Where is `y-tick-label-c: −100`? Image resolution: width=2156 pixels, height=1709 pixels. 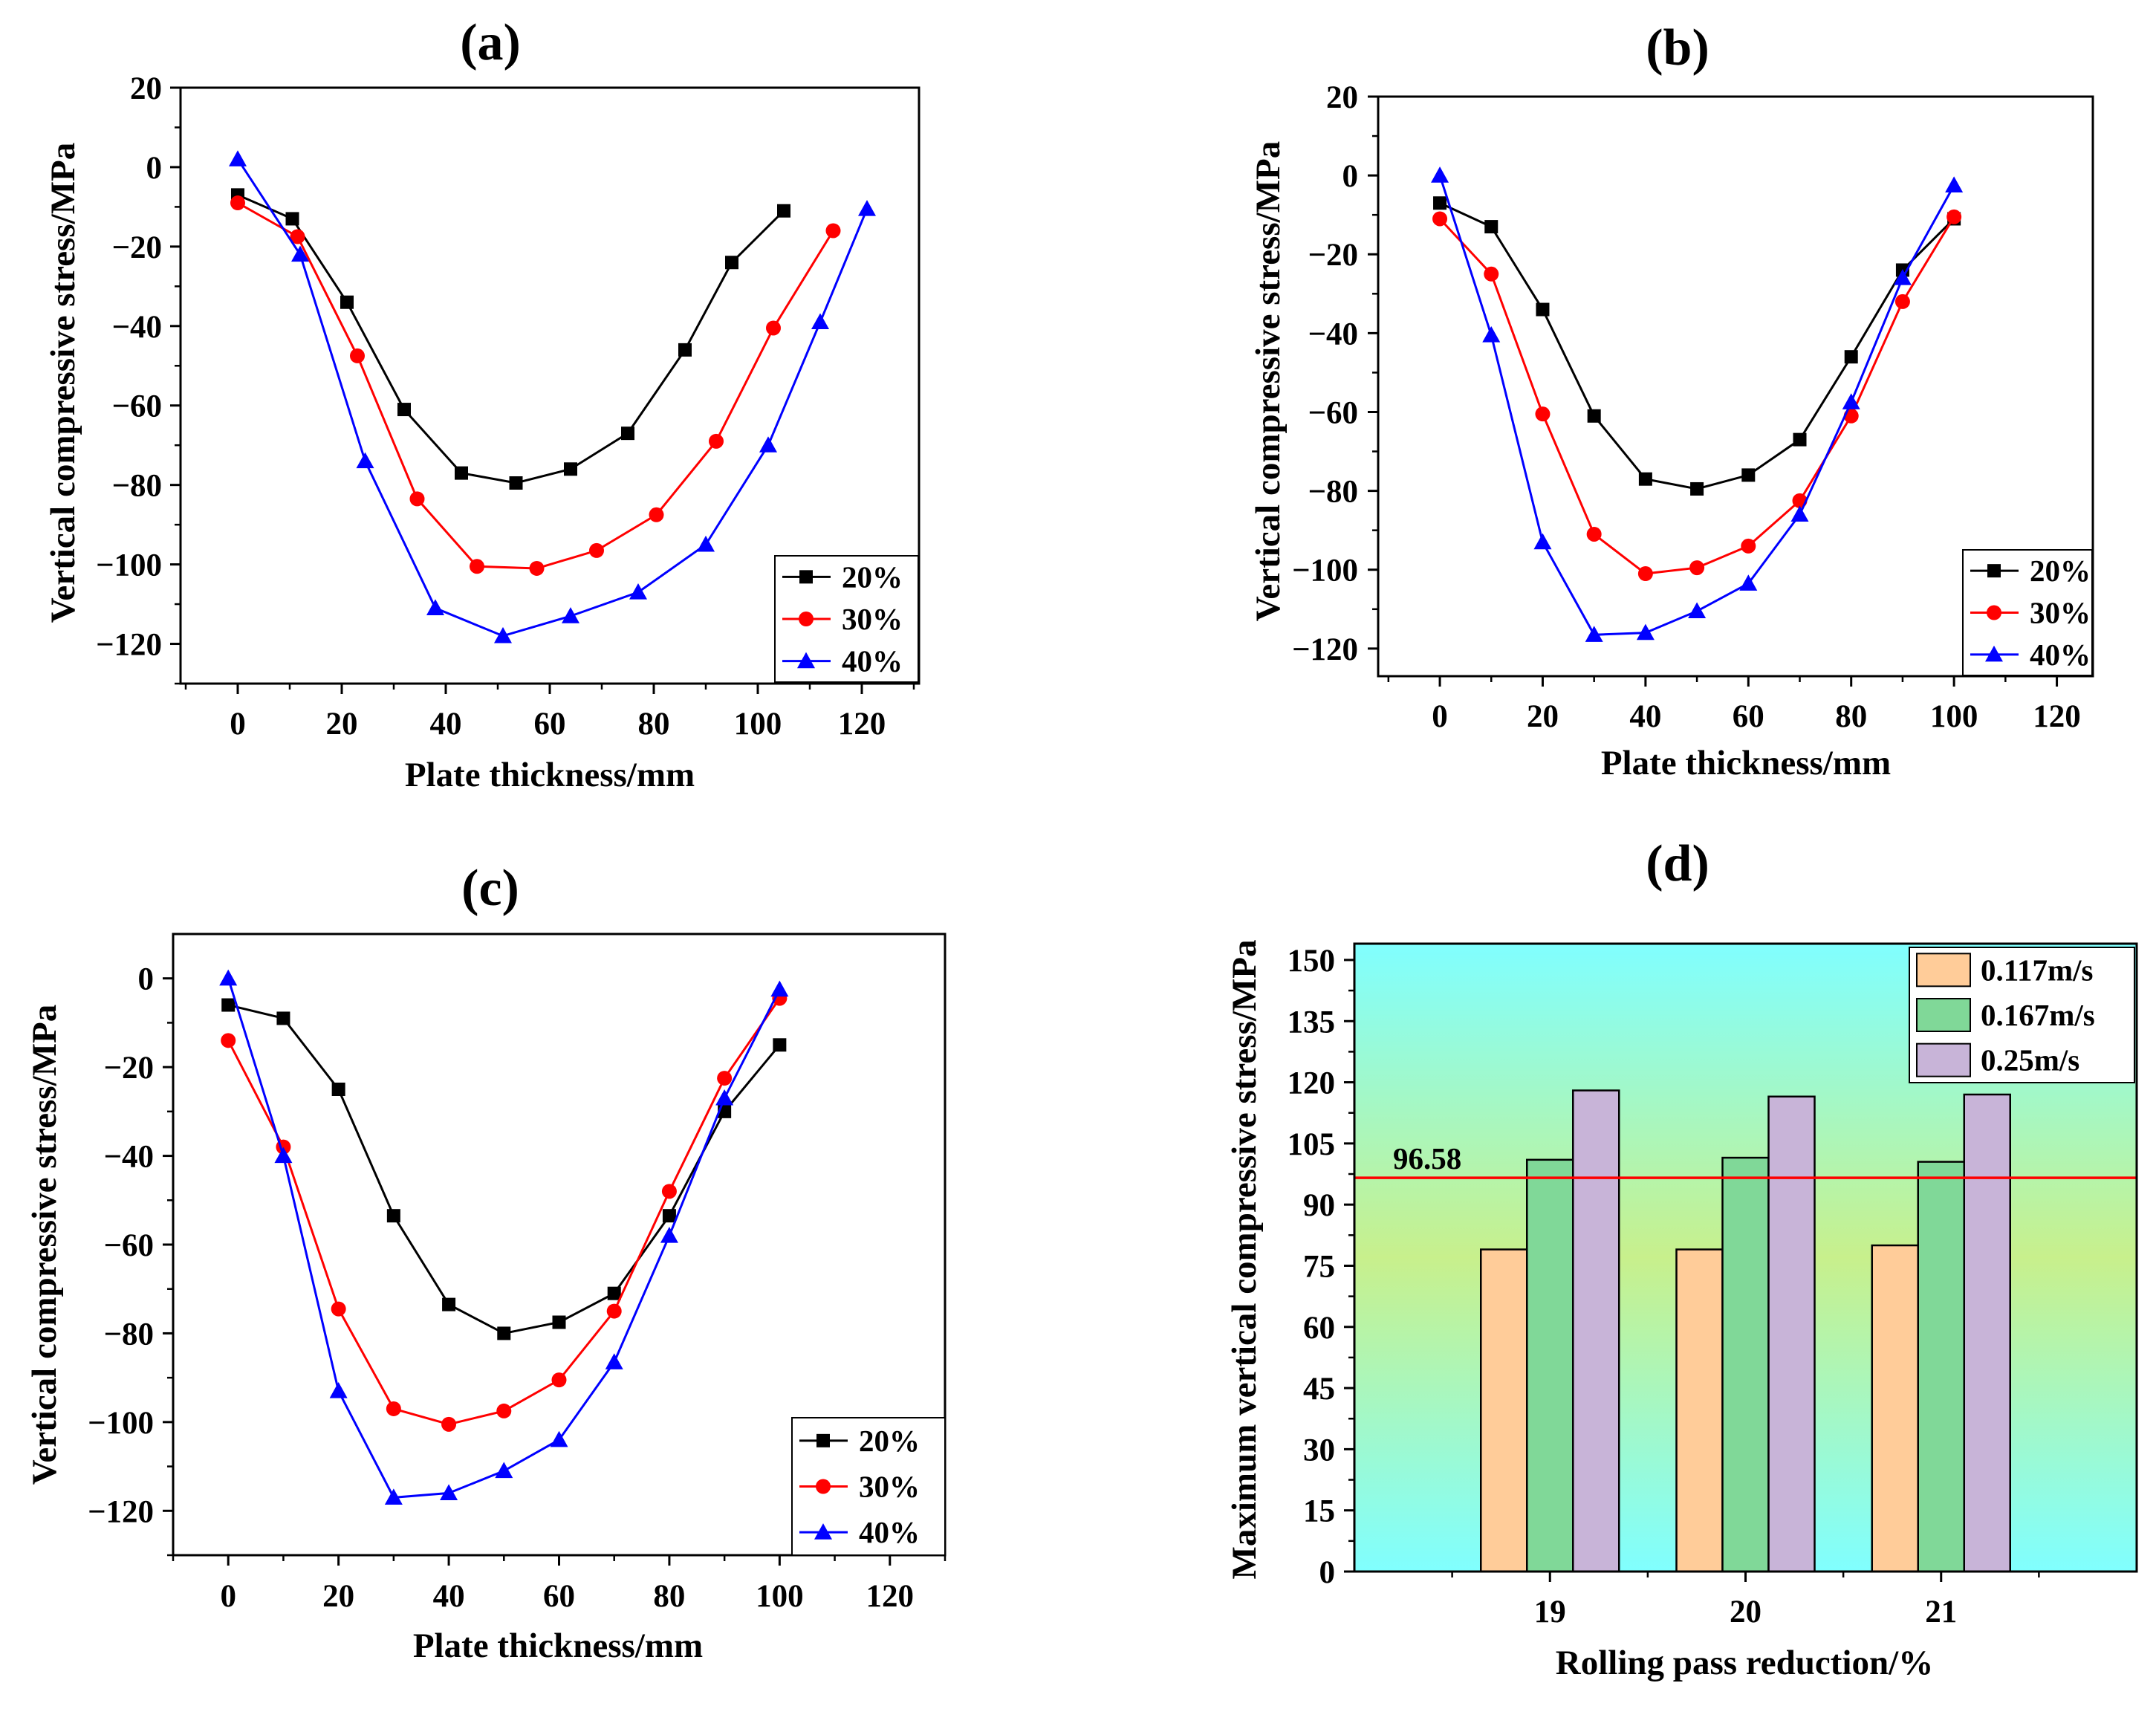 y-tick-label-c: −100 is located at coordinates (121, 1423).